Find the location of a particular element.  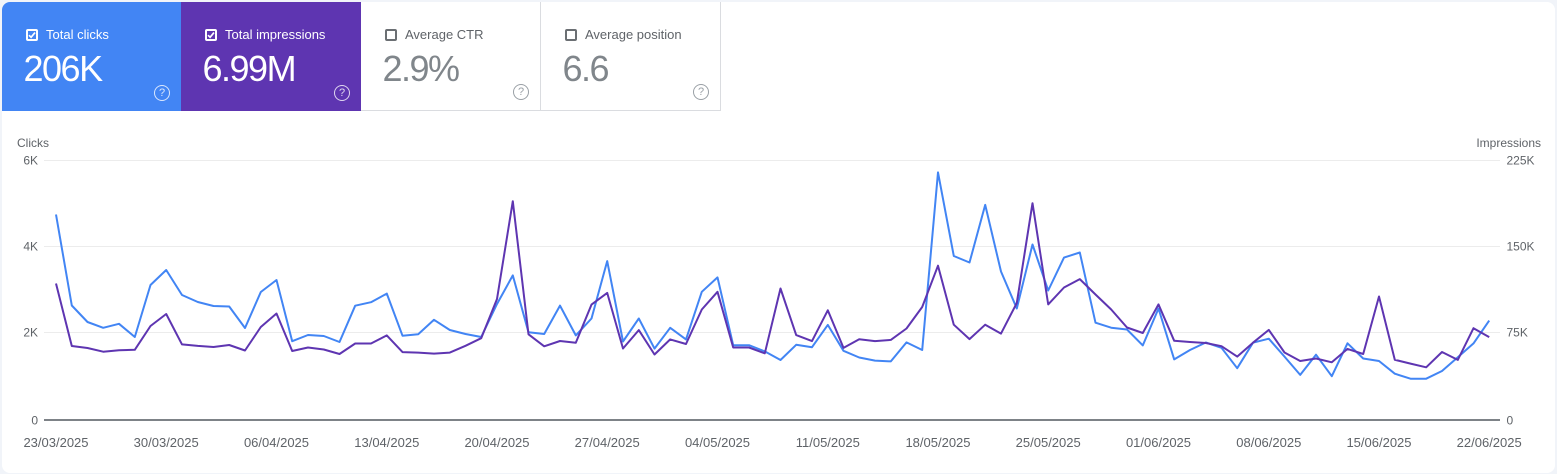

svg-text: 22/06/2025 is located at coordinates (1489, 442).